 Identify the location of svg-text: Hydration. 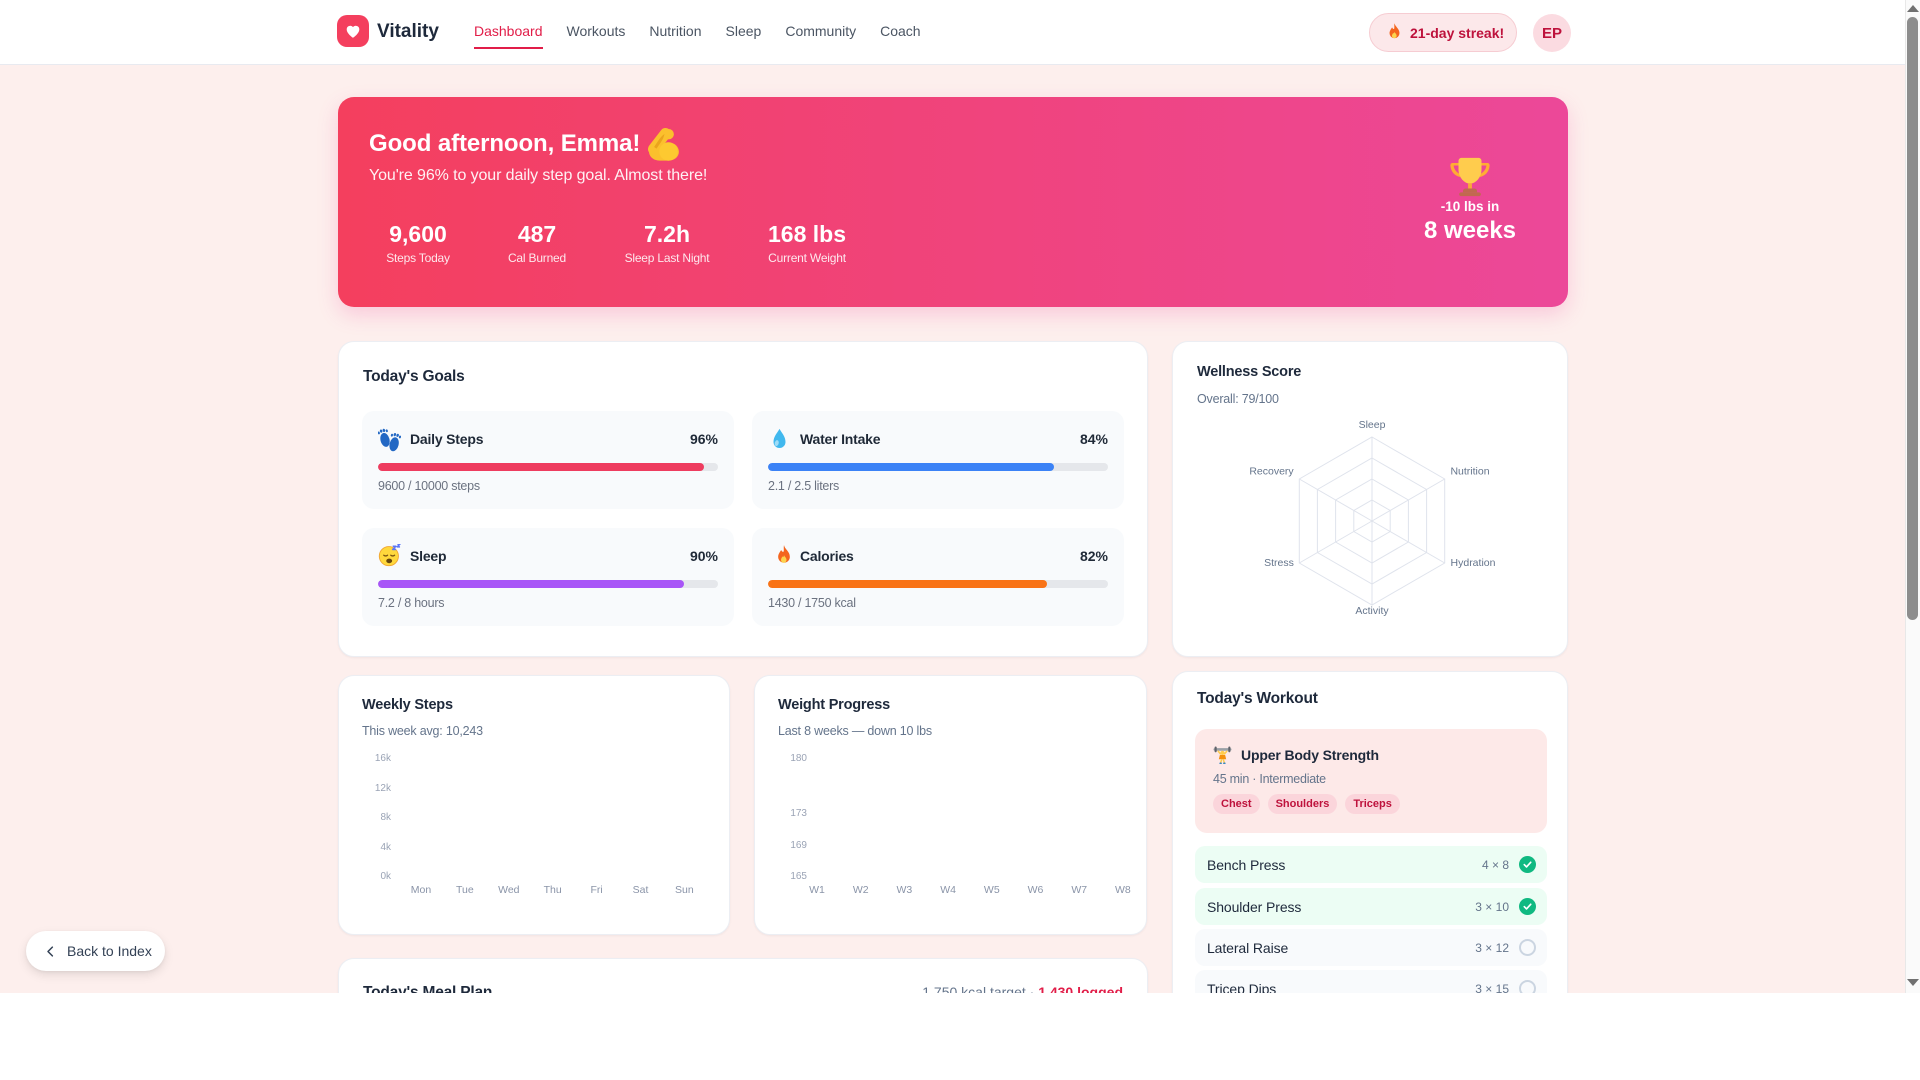
(1473, 563).